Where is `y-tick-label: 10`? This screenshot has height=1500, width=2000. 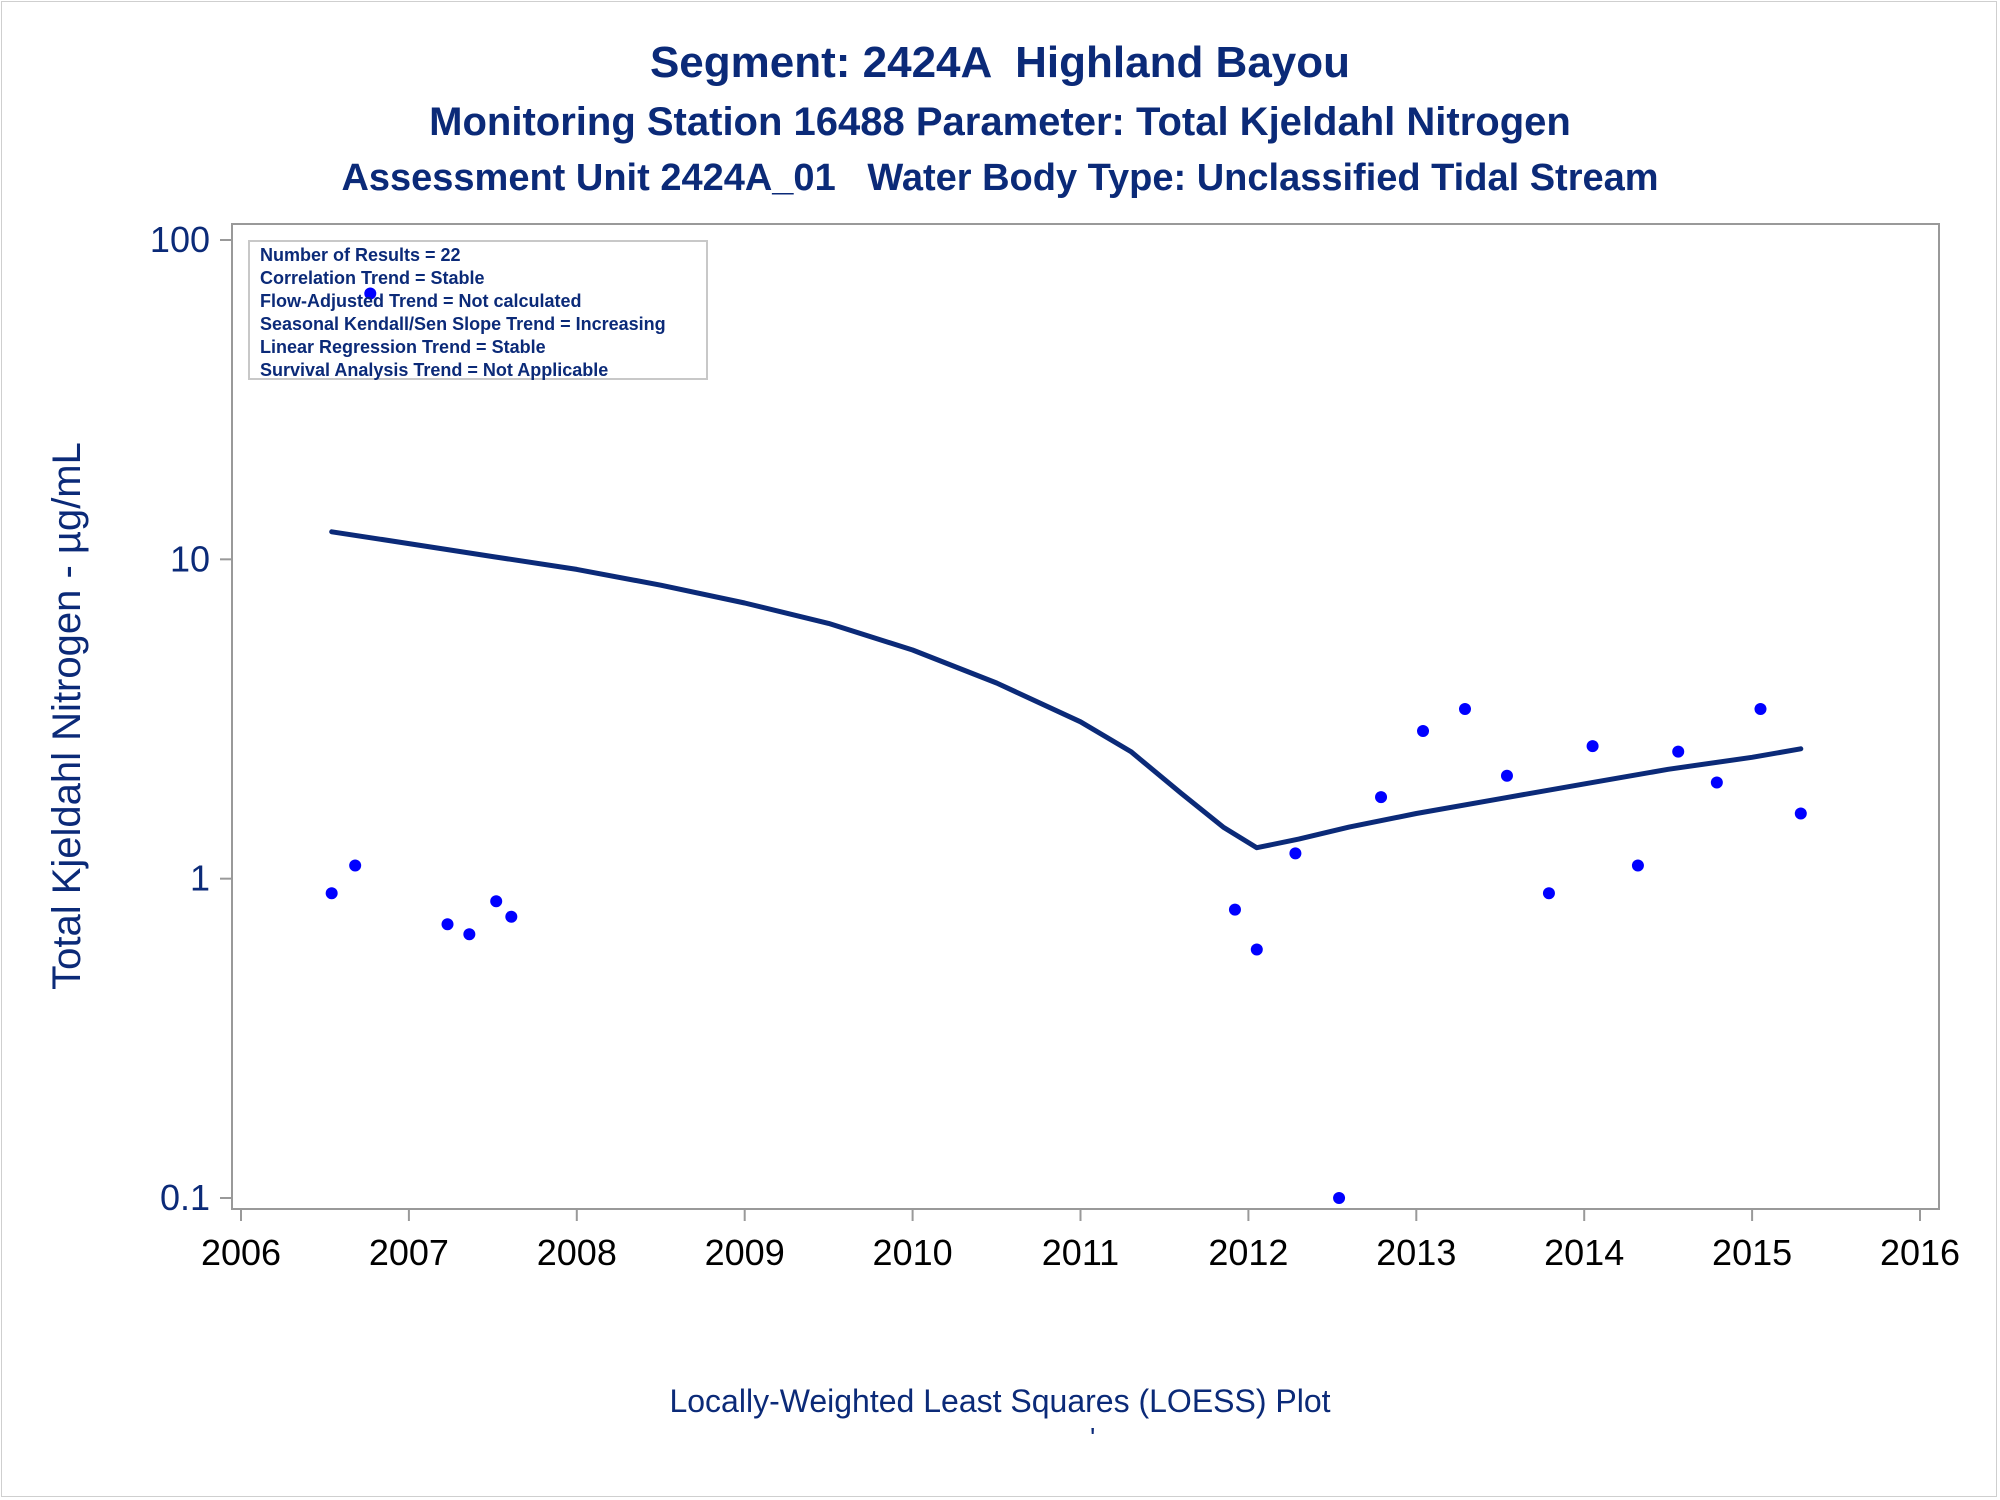
y-tick-label: 10 is located at coordinates (190, 558).